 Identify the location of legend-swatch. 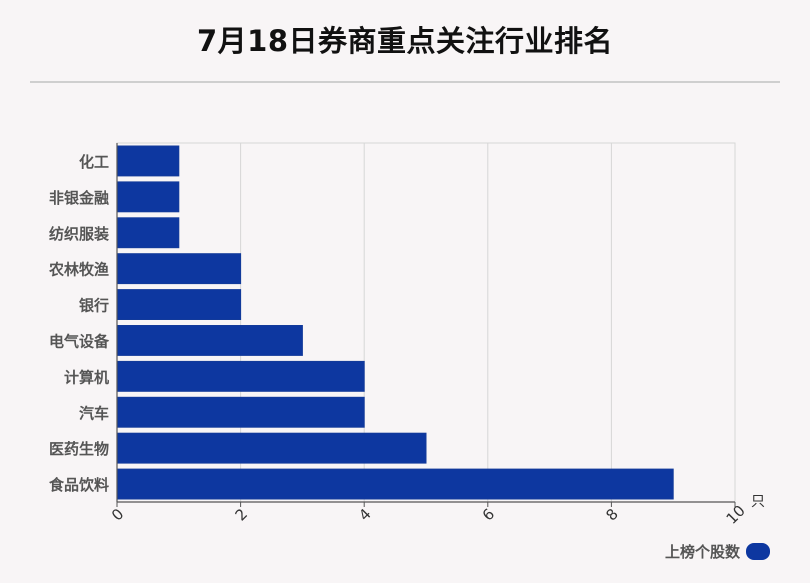
(758, 551).